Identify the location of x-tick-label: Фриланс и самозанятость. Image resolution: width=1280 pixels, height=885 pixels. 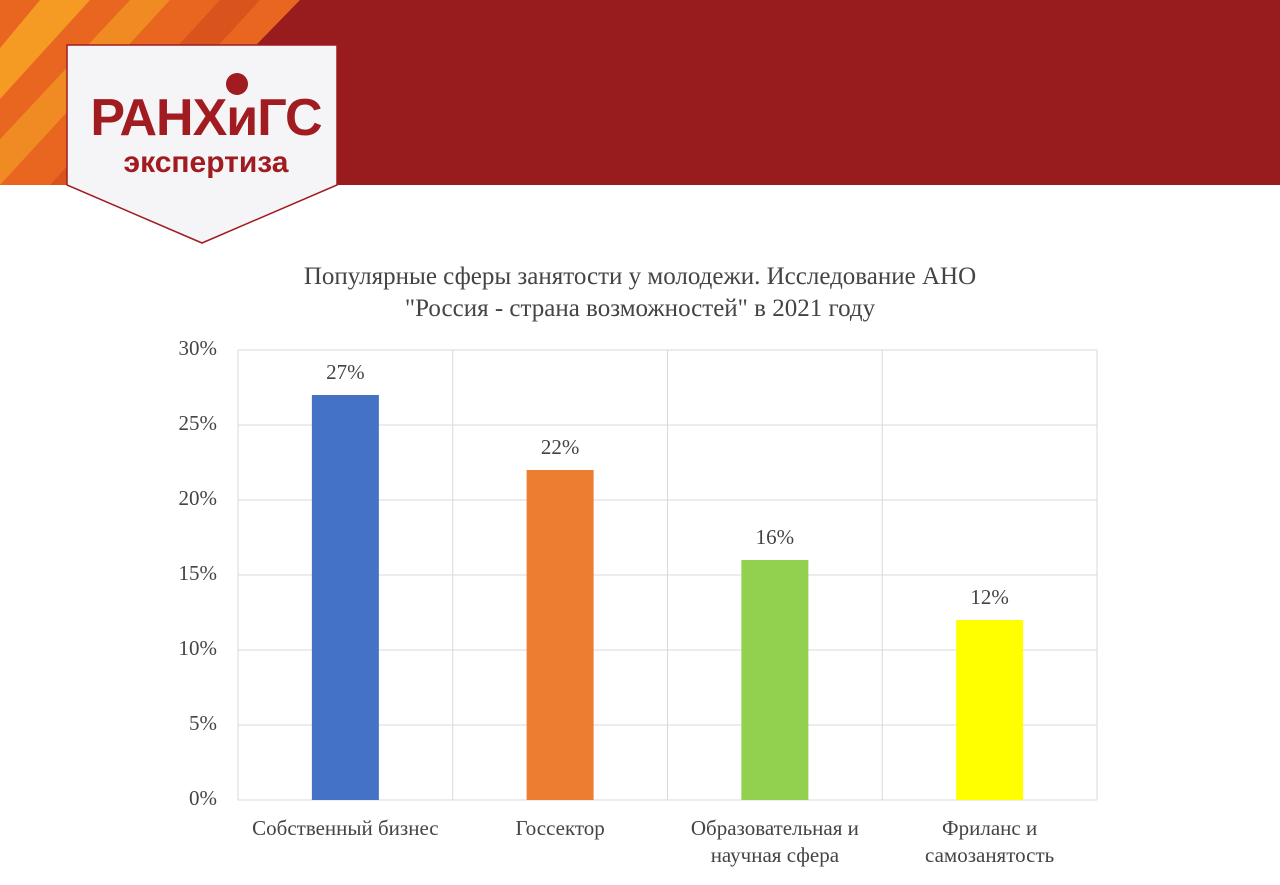
(990, 841).